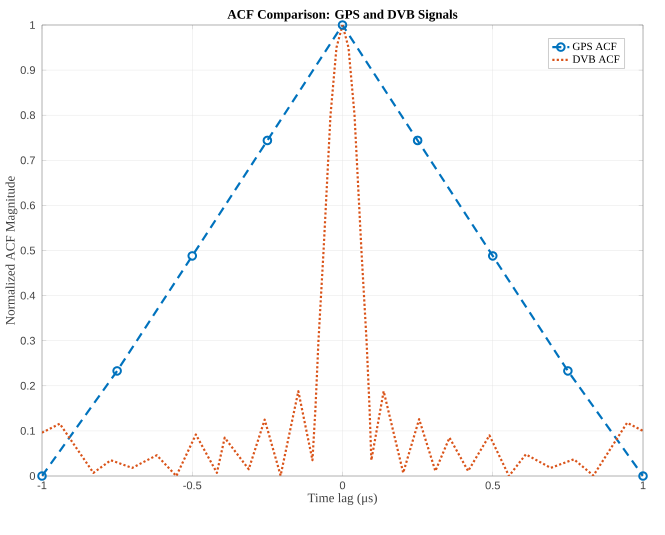 The width and height of the screenshot is (665, 535). What do you see at coordinates (27, 160) in the screenshot?
I see `y-tick-label: 0.7` at bounding box center [27, 160].